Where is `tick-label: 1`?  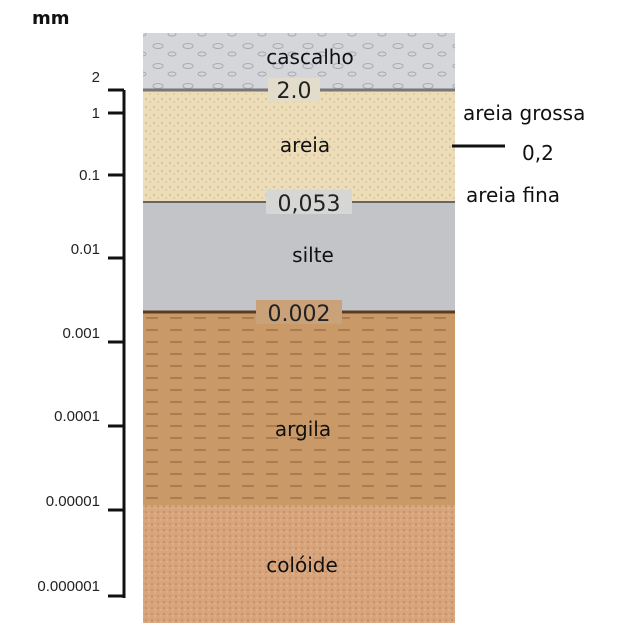
tick-label: 1 is located at coordinates (96, 113).